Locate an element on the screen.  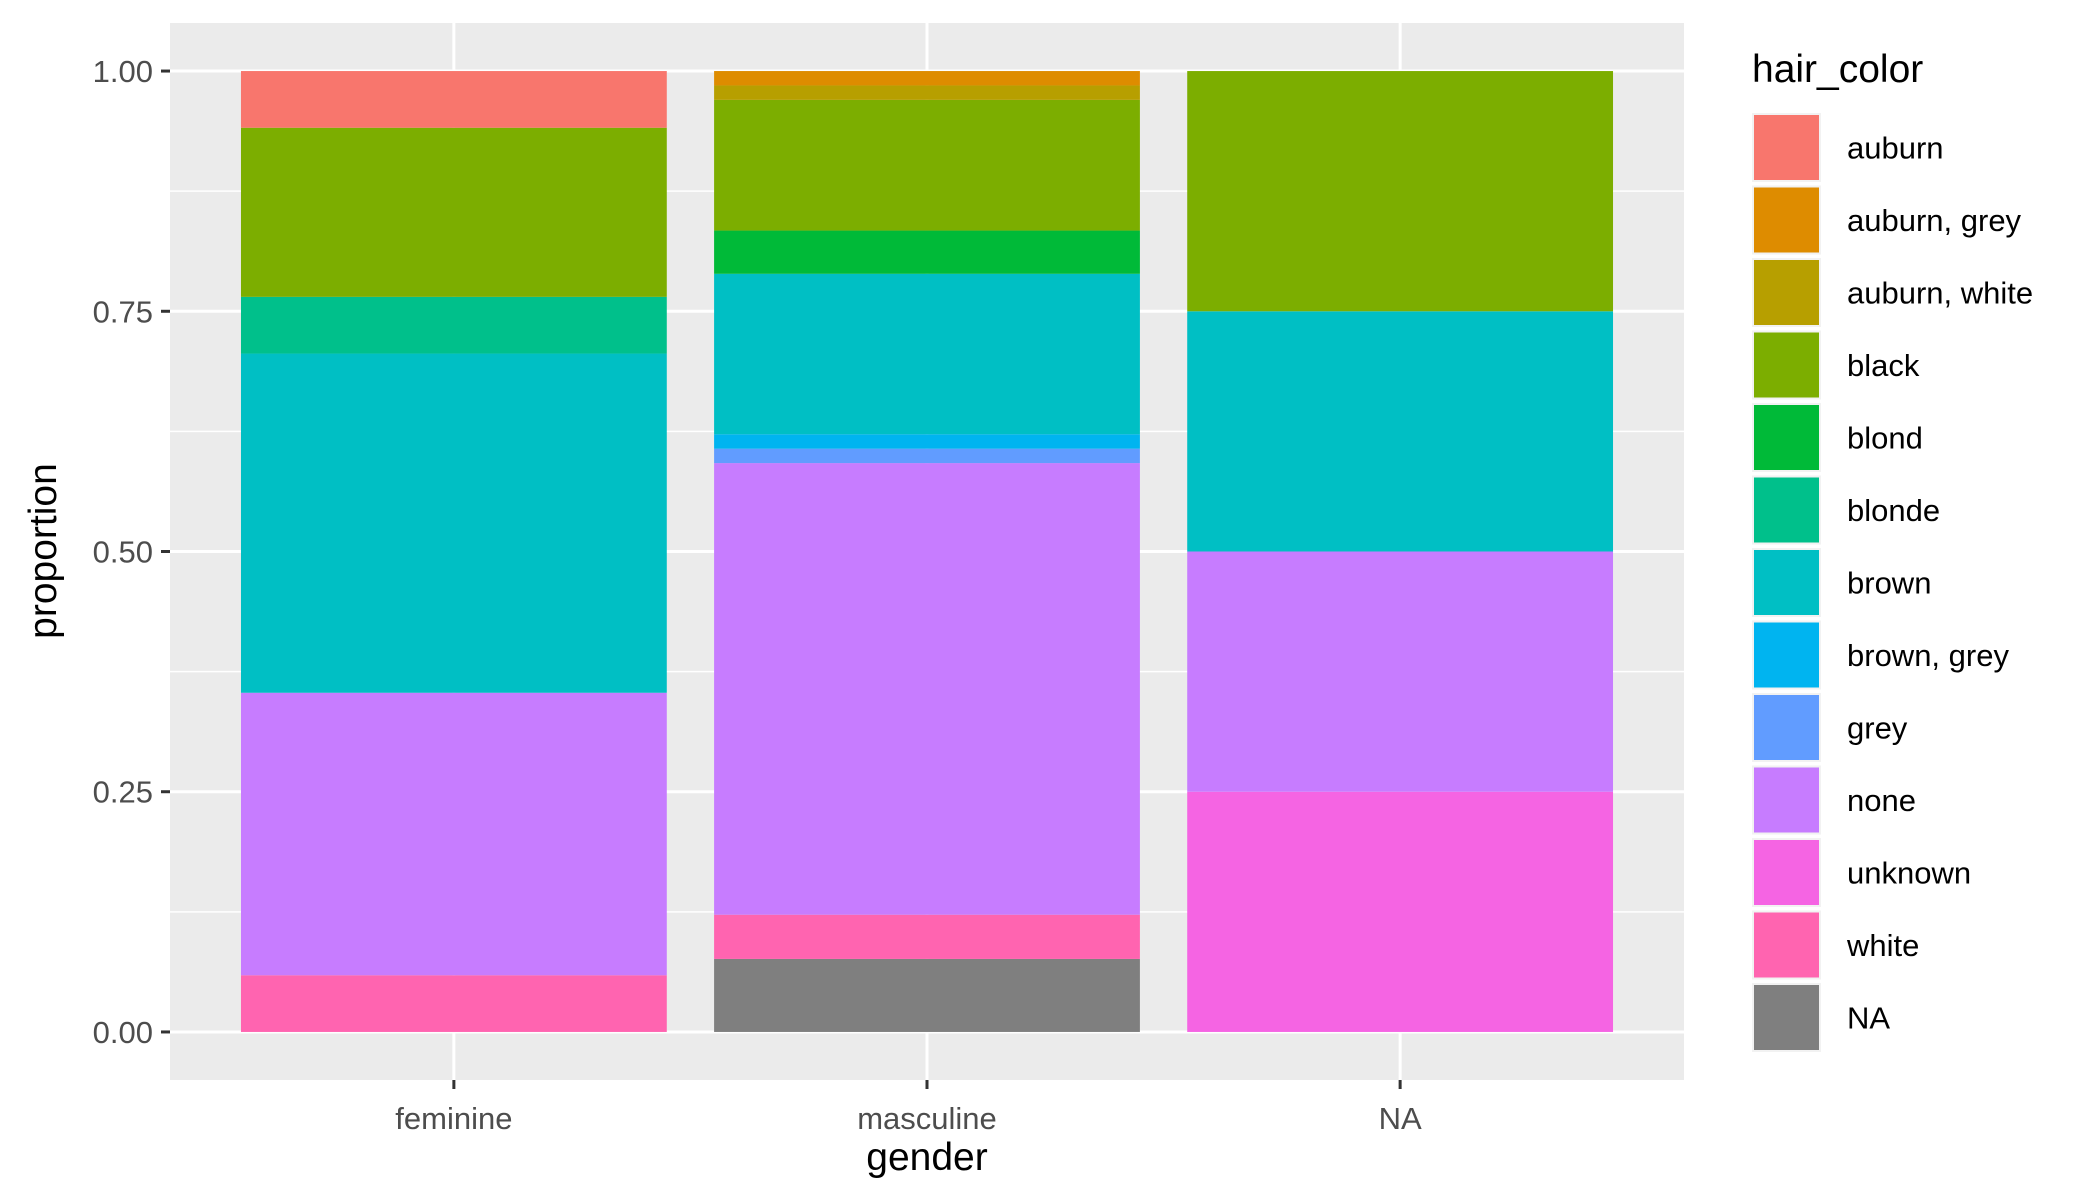
y-axis-title: proportion is located at coordinates (43, 551).